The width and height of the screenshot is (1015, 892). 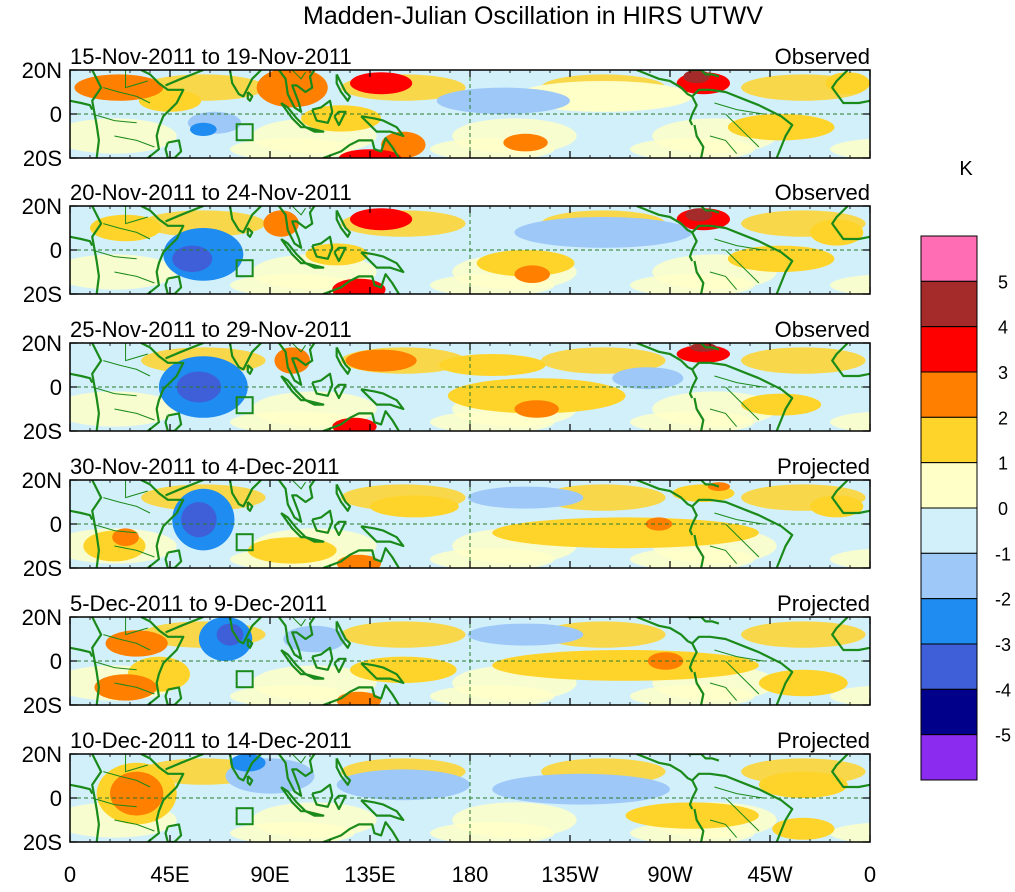 What do you see at coordinates (822, 329) in the screenshot?
I see `panel-status: Observed` at bounding box center [822, 329].